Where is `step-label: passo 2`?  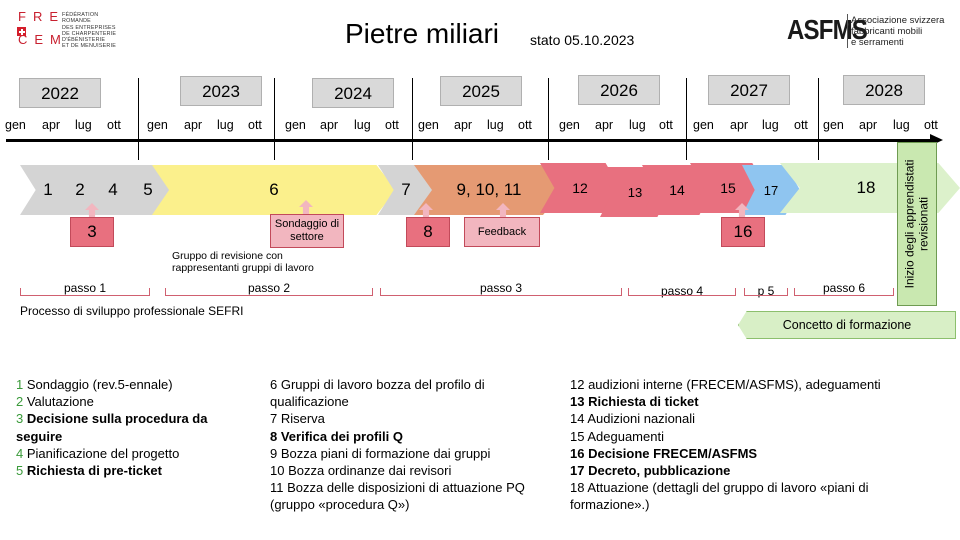
step-label: passo 2 is located at coordinates (269, 288).